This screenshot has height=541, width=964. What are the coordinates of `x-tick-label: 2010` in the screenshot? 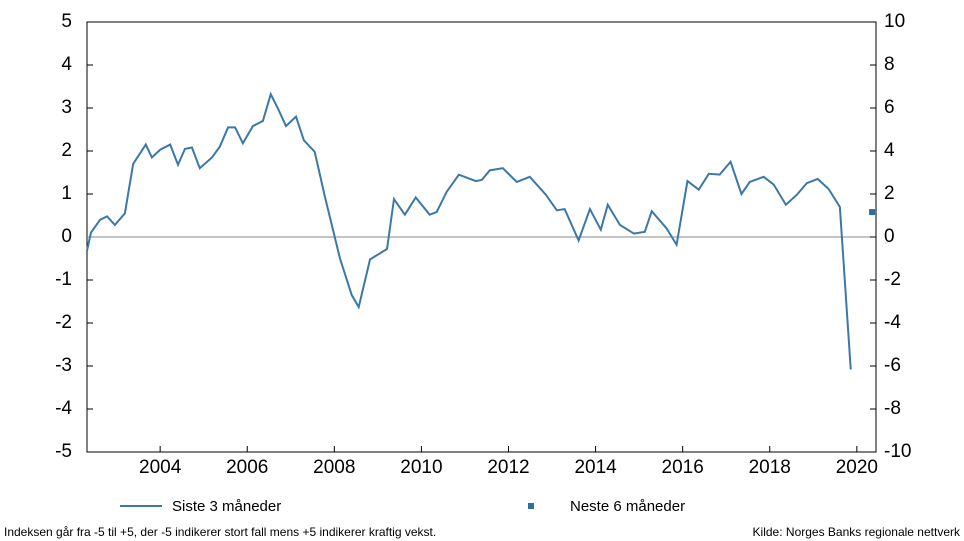 It's located at (421, 467).